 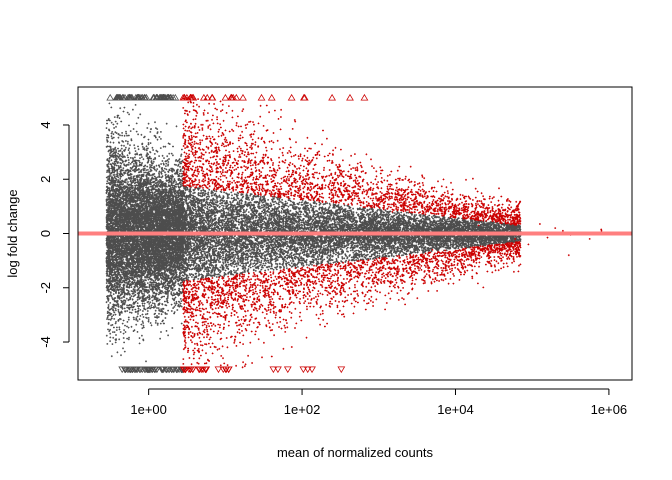 I want to click on x-axis-label: mean of normalized counts, so click(x=355, y=452).